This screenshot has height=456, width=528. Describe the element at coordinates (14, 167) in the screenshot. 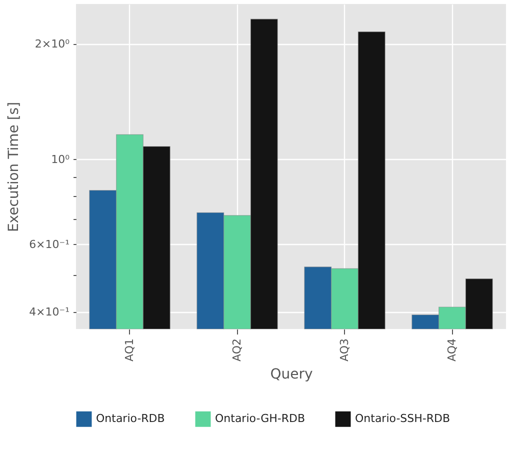

I see `y-axis-title: Execution Time [s]` at that location.